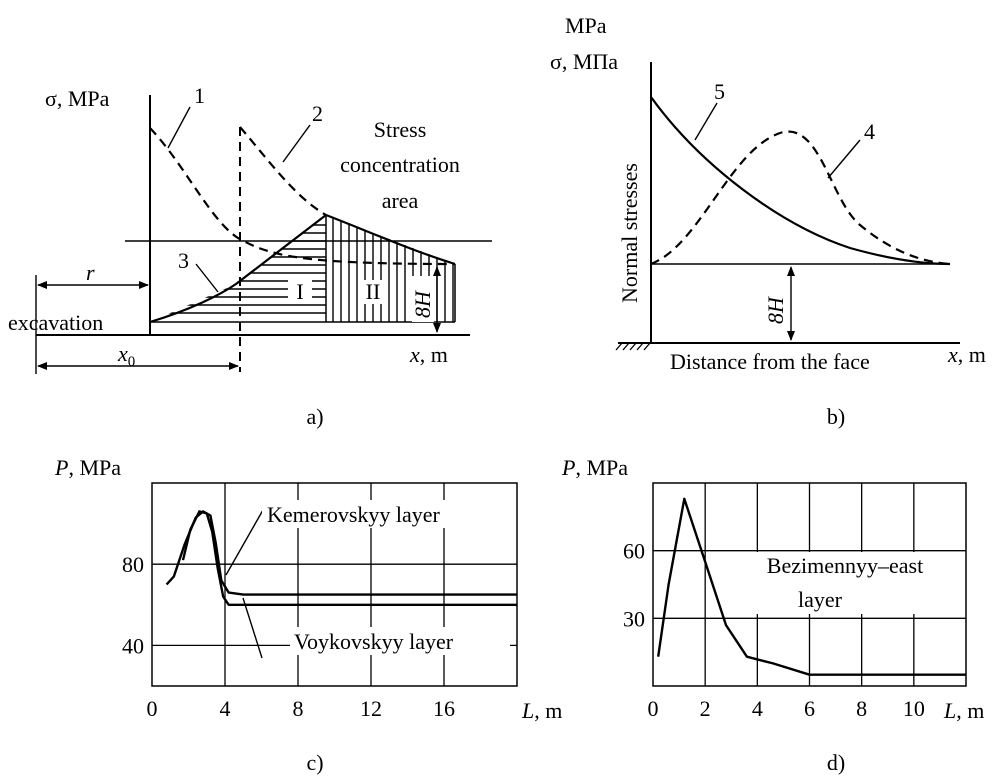 This screenshot has width=1003, height=778. What do you see at coordinates (719, 91) in the screenshot?
I see `b-curve-label-5: 5` at bounding box center [719, 91].